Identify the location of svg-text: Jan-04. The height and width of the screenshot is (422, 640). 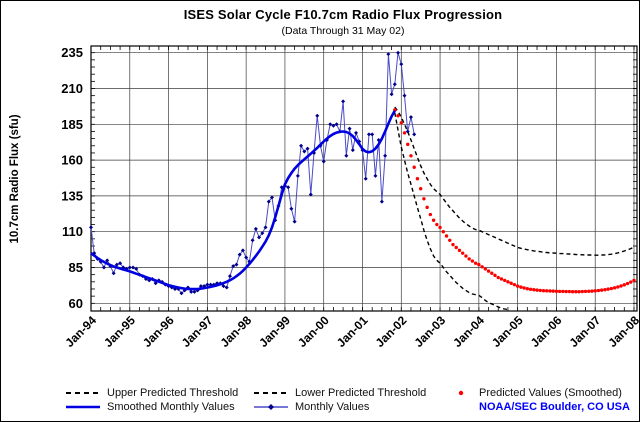
(468, 331).